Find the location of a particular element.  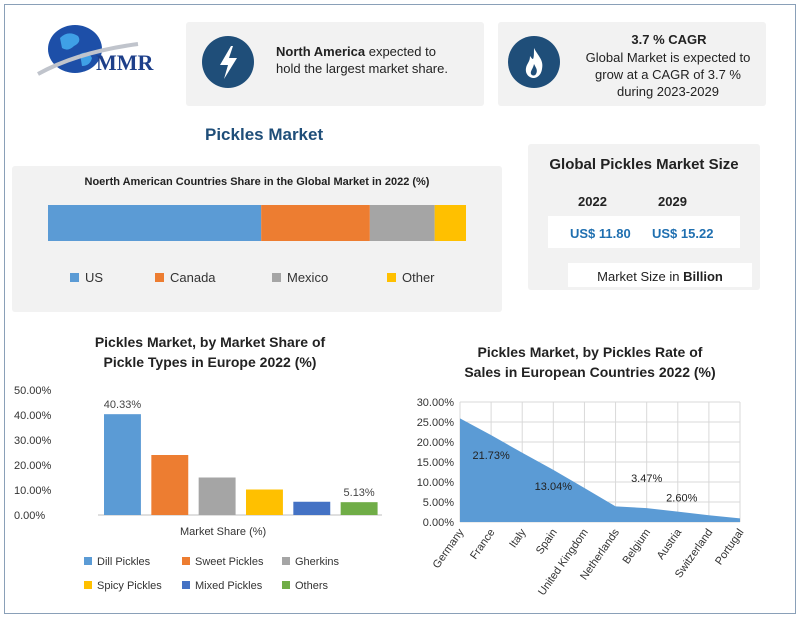

cagr-line2: grow at a CAGR of 3.7 % is located at coordinates (668, 74).